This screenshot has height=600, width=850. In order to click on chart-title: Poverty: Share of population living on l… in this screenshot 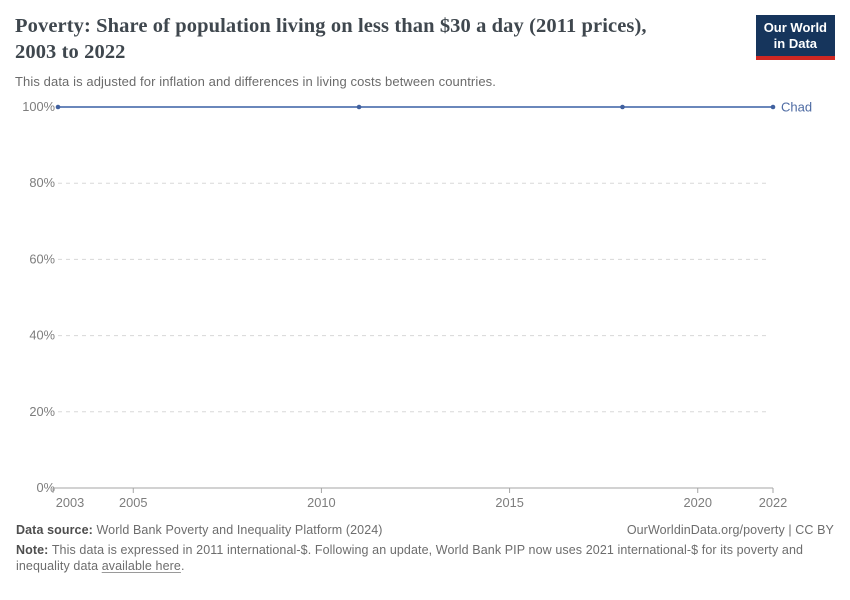, I will do `click(331, 39)`.